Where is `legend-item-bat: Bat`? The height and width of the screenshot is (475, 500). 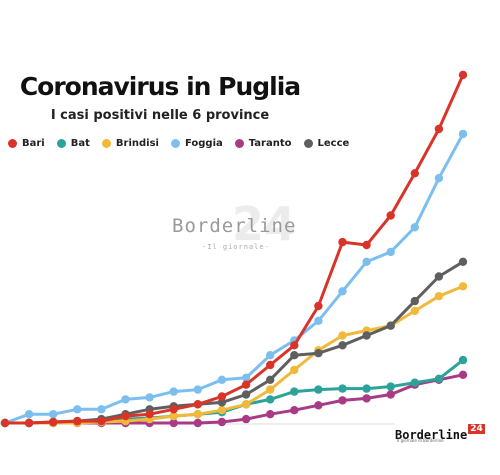
legend-item-bat: Bat is located at coordinates (73, 143).